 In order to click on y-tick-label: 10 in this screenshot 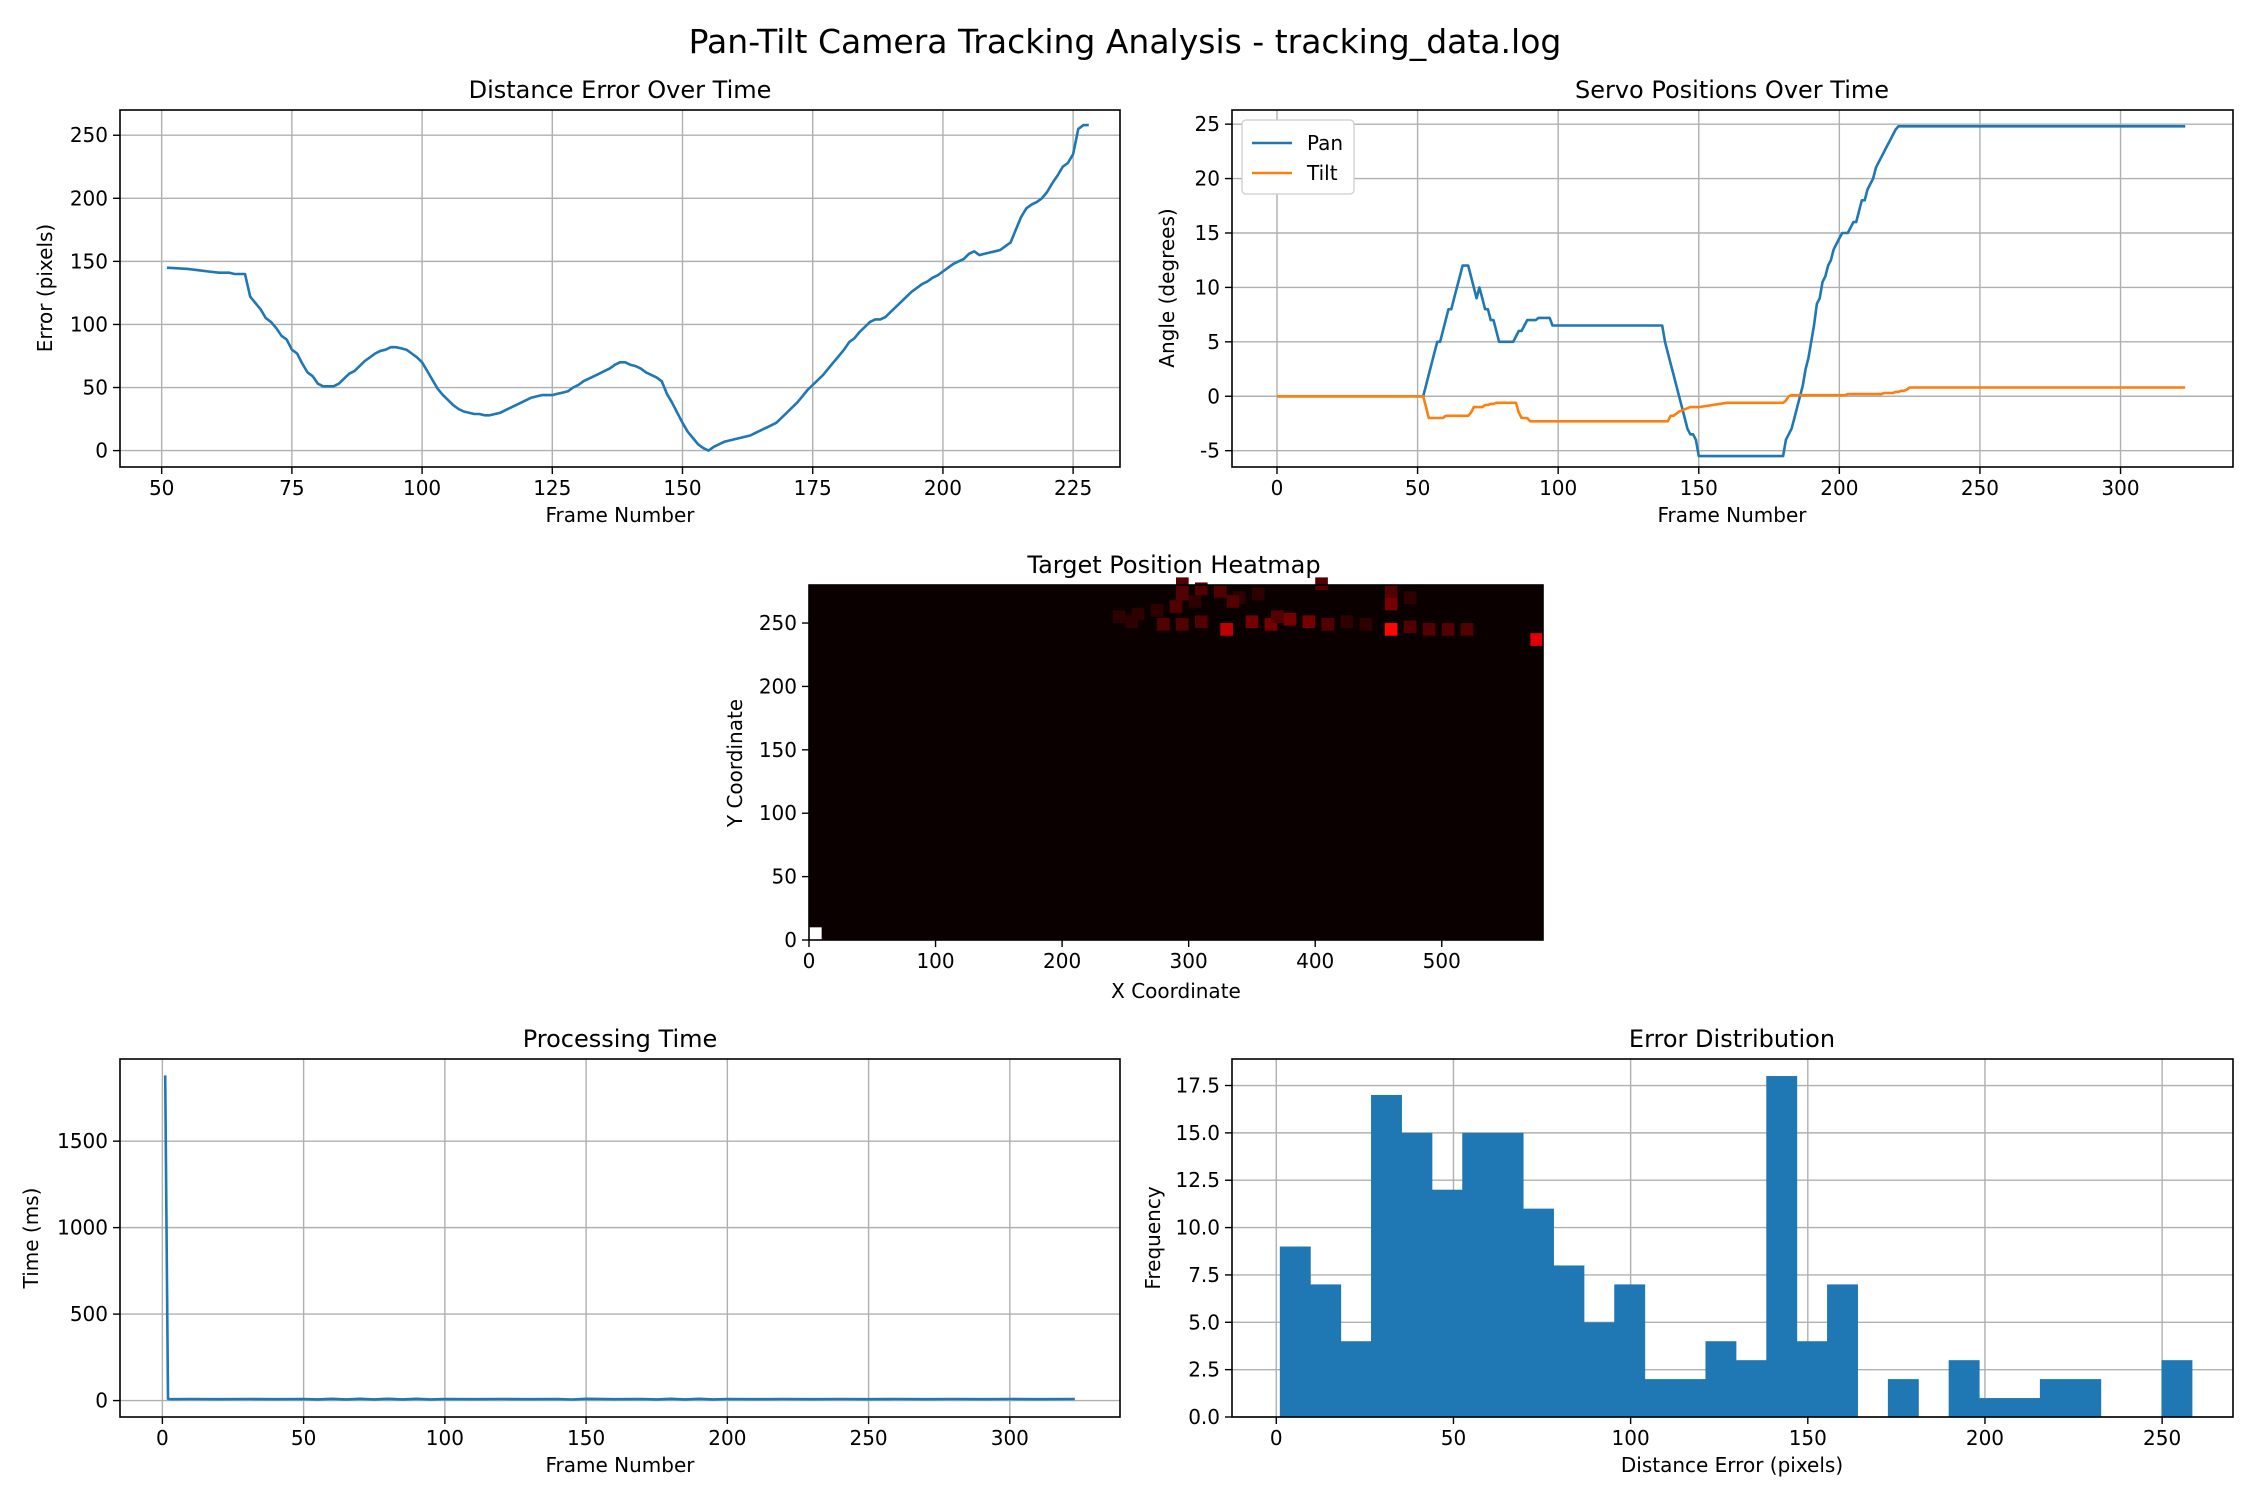, I will do `click(1207, 287)`.